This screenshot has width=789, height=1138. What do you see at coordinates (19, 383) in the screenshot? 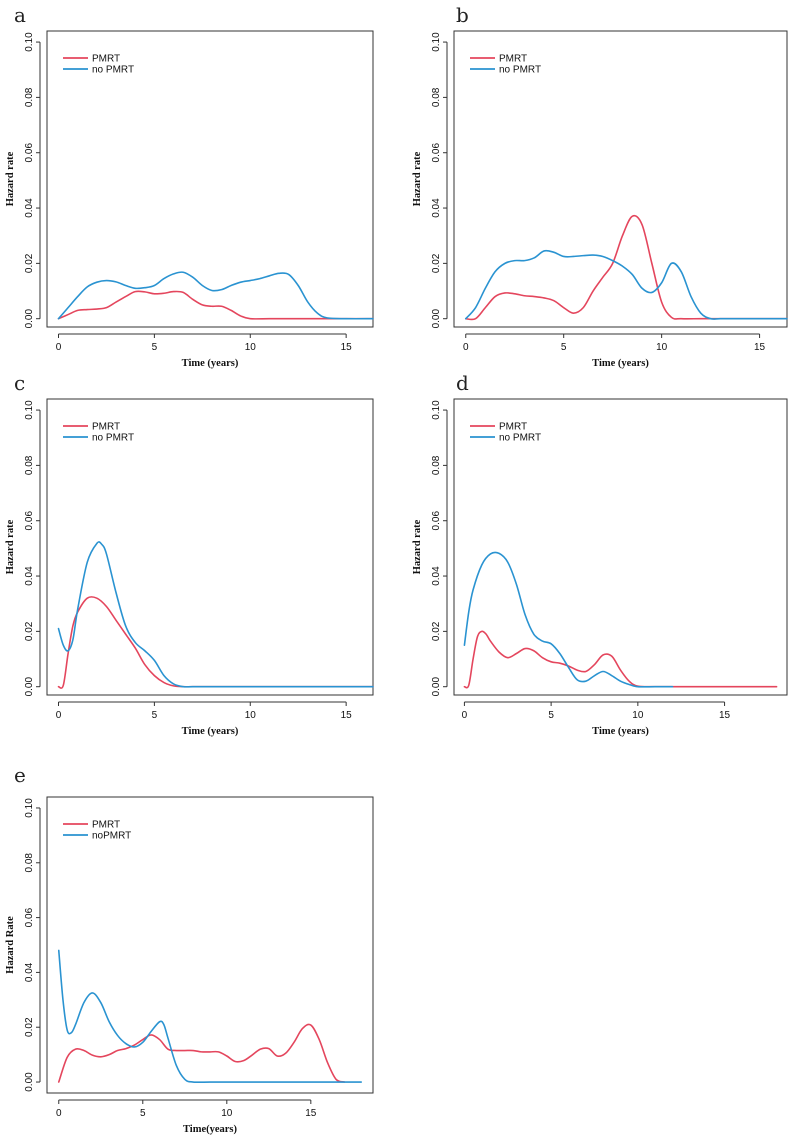
I see `panel-letter: c` at bounding box center [19, 383].